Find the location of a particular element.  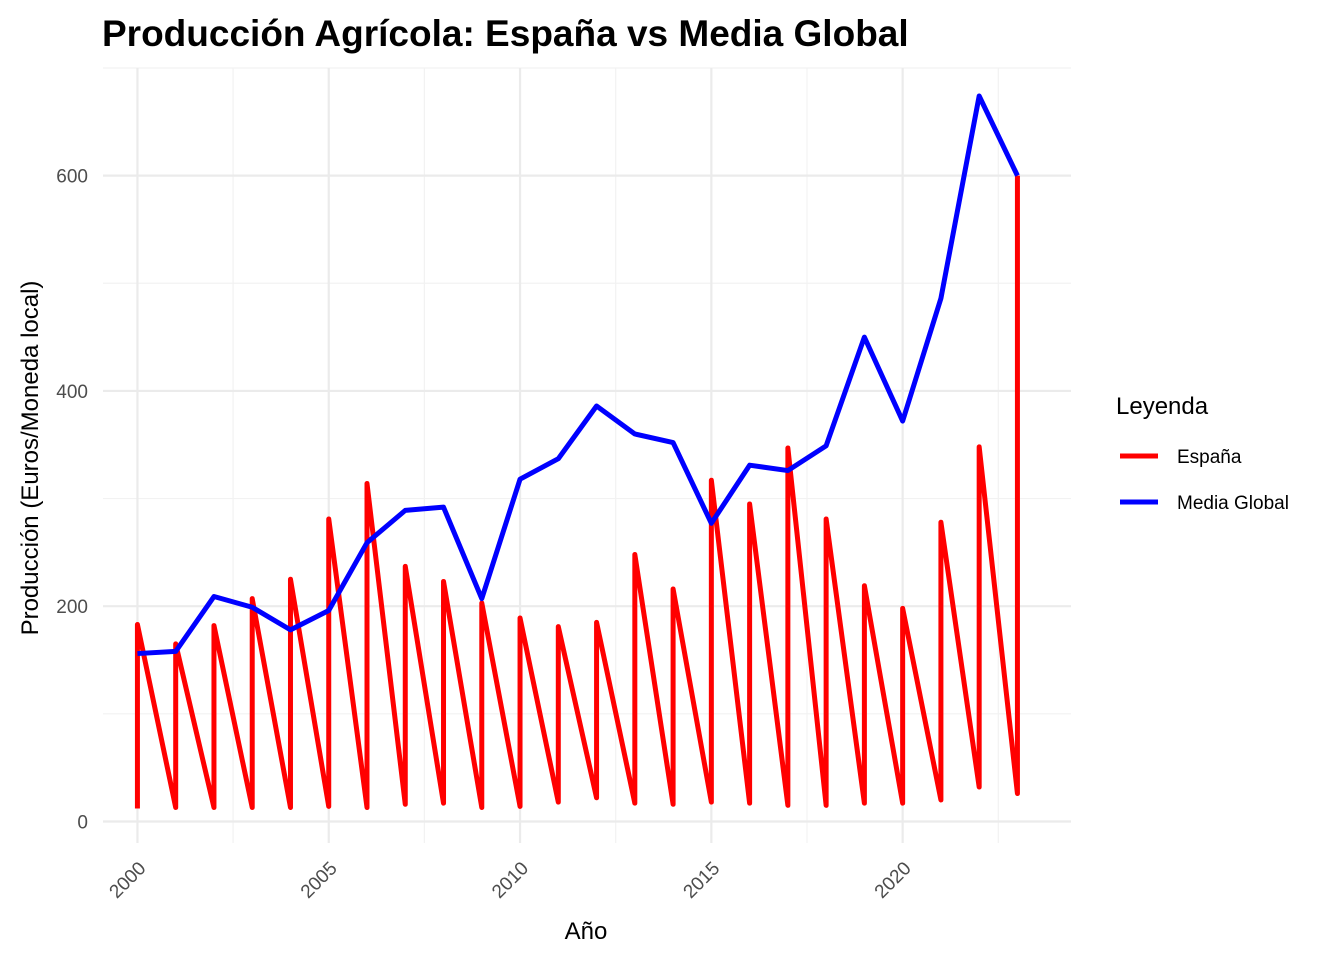

y-axis-title: Producción (Euros/Moneda local) is located at coordinates (30, 458).